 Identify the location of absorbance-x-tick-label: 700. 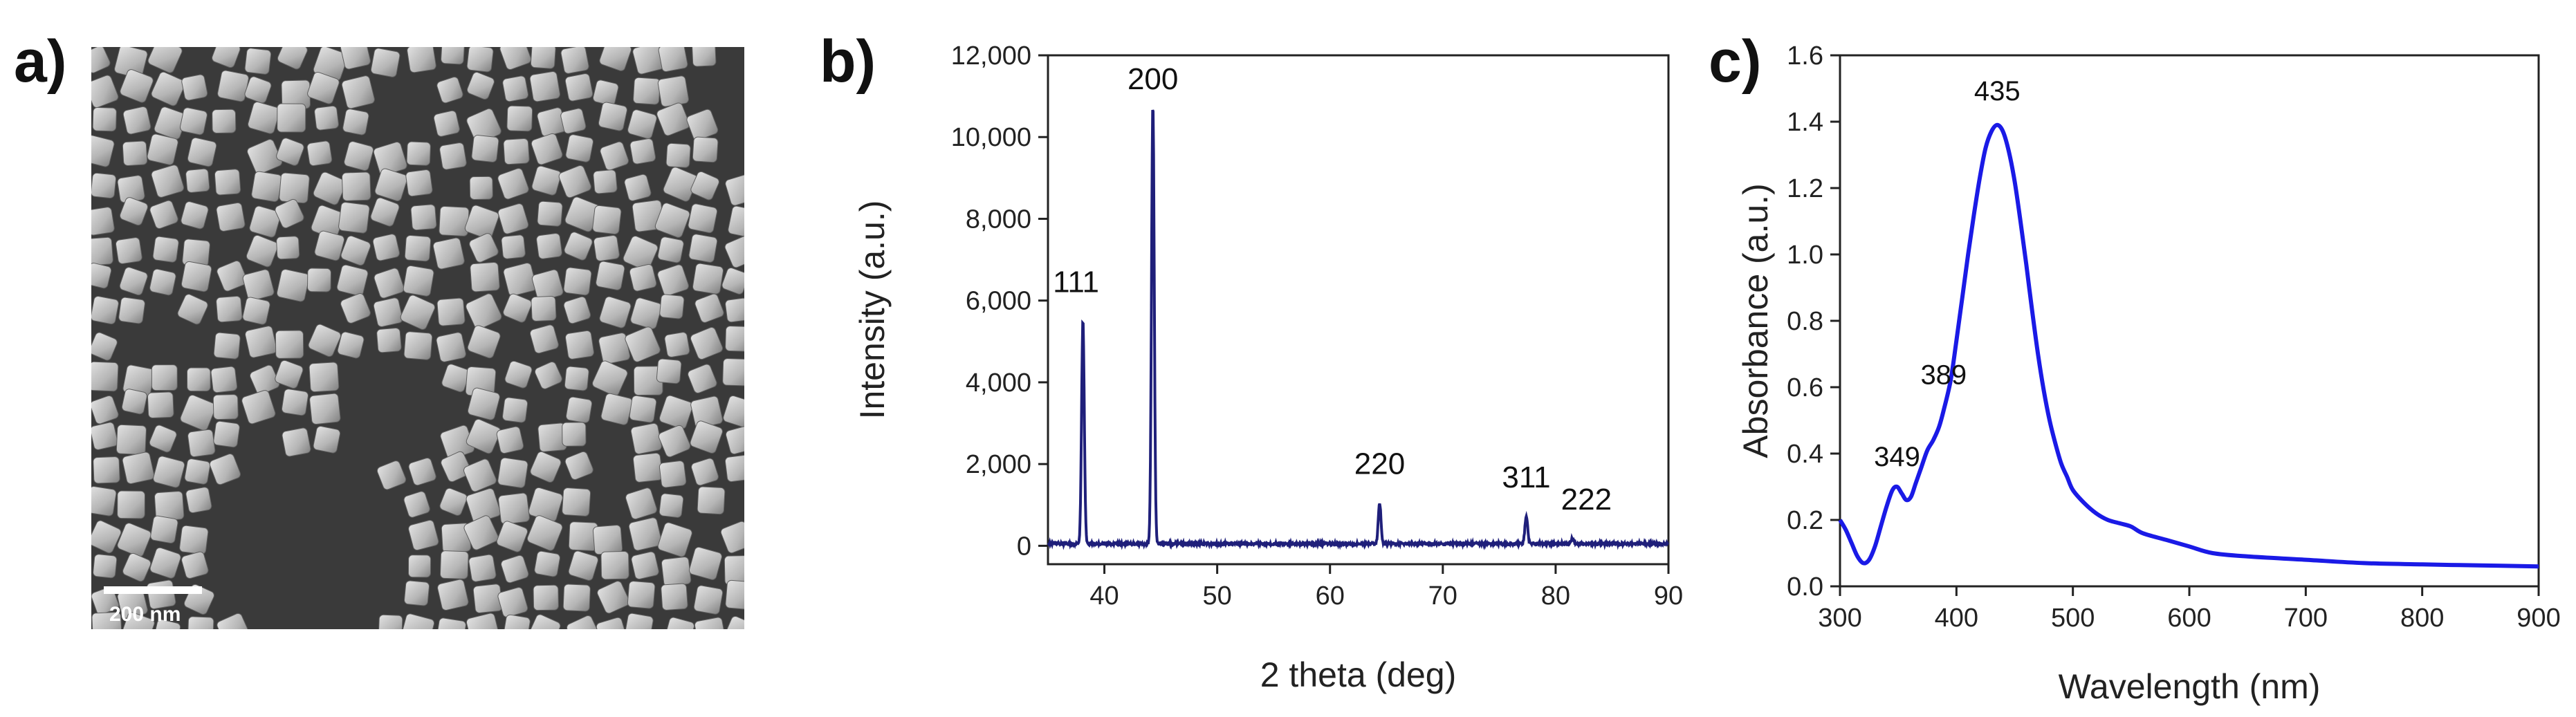
(2306, 619).